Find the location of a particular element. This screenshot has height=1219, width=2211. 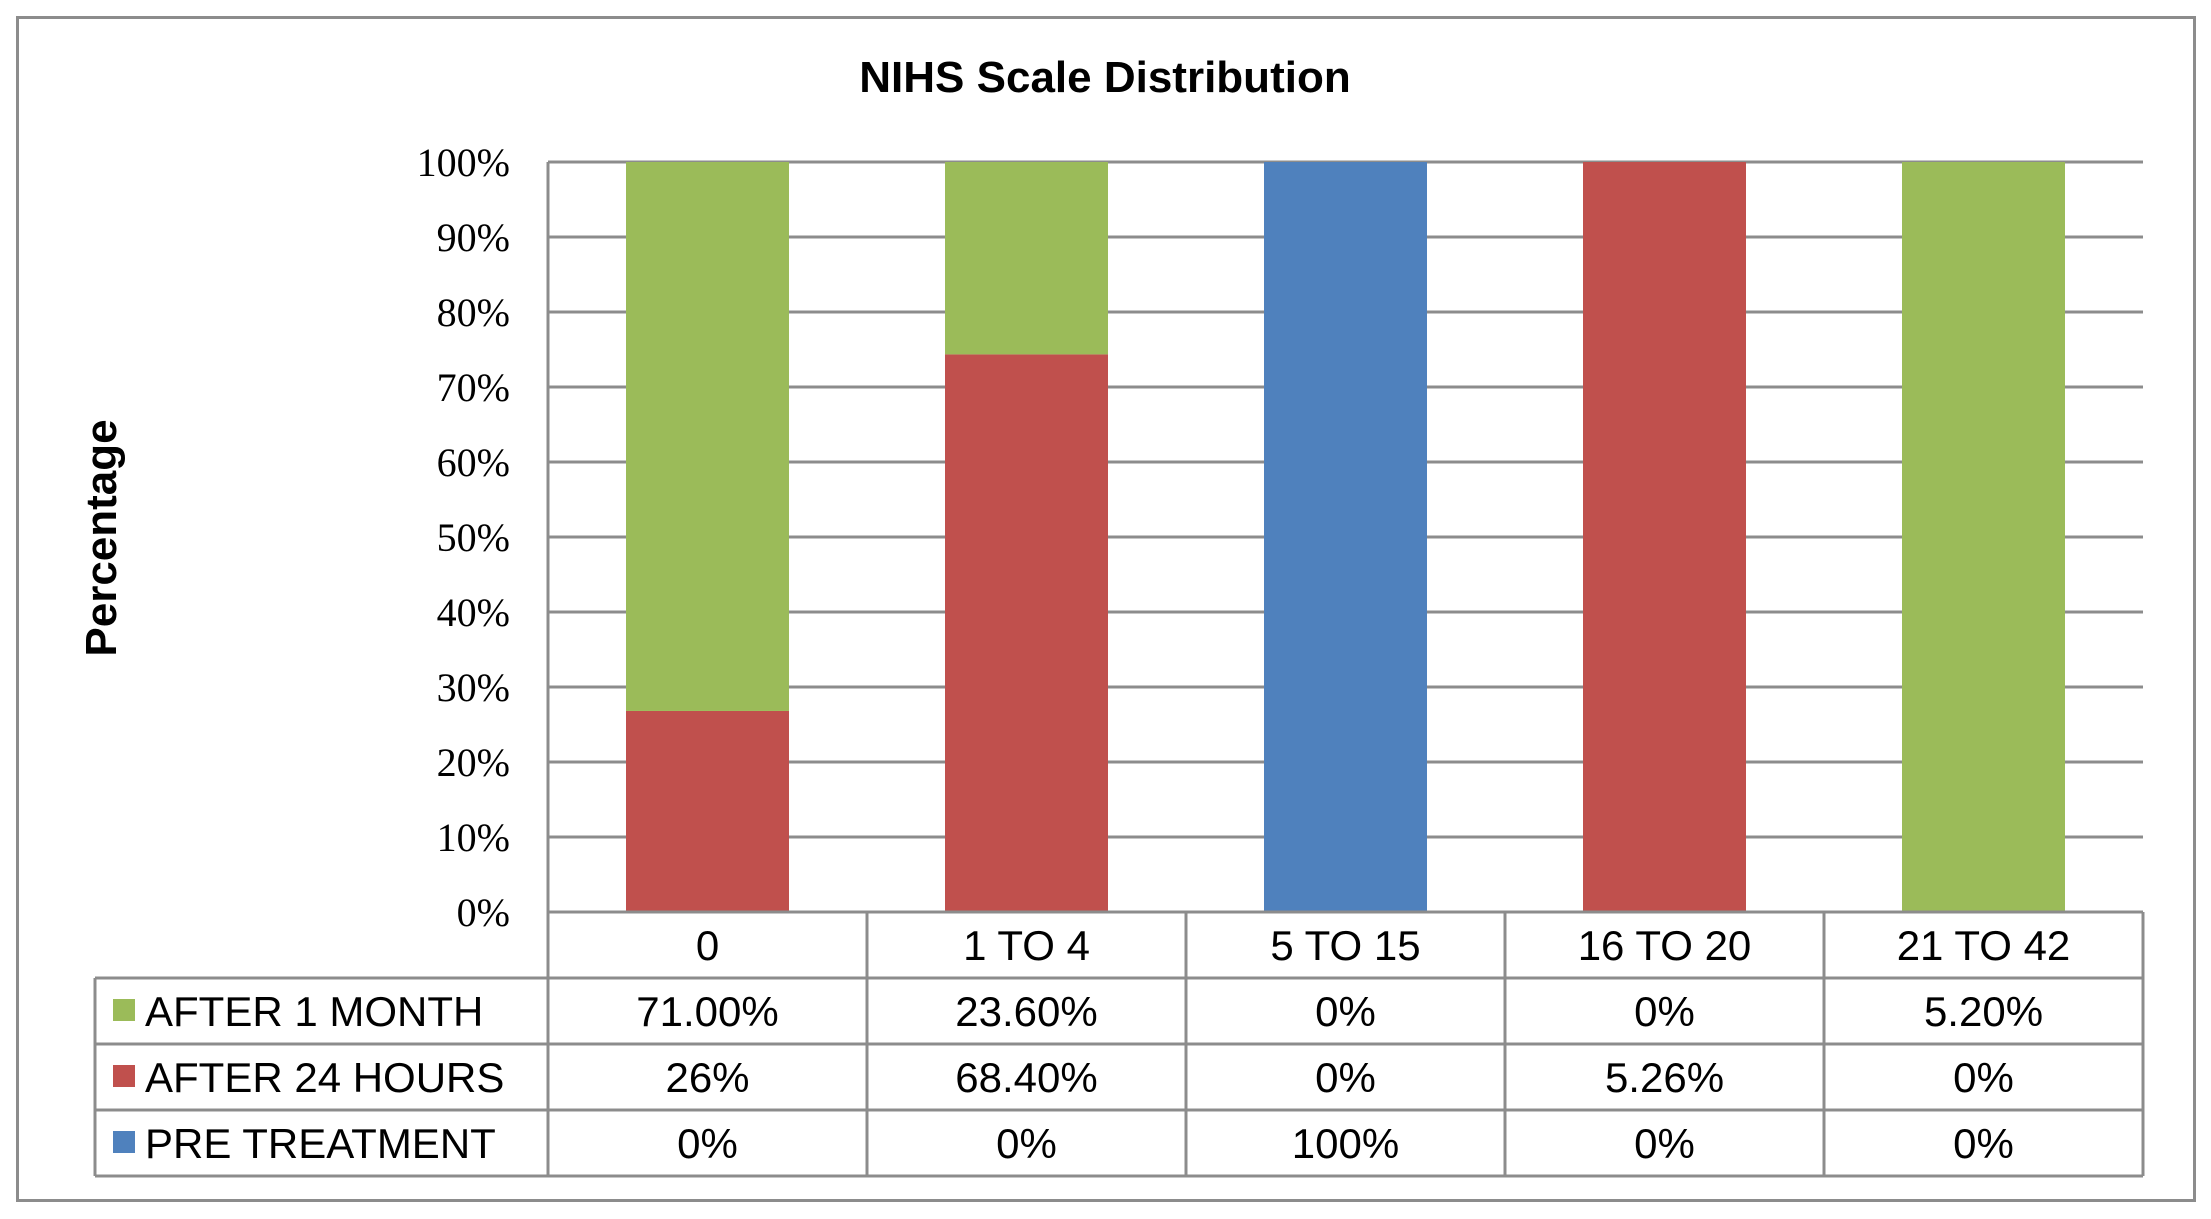

legend-swatch-after-24-hours is located at coordinates (124, 1076).